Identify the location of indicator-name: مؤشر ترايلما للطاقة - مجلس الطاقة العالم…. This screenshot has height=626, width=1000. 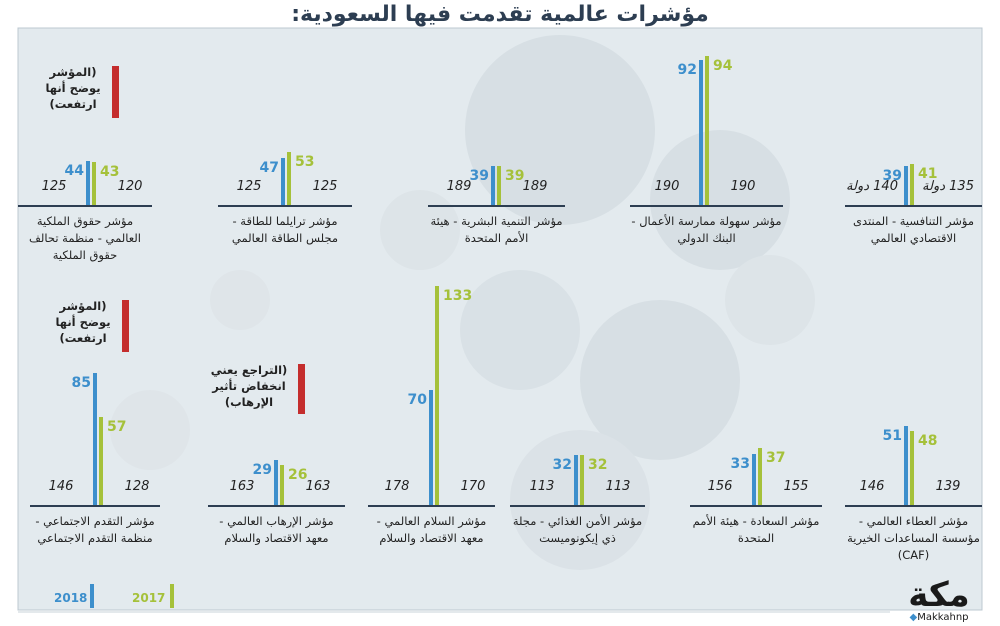
(285, 229).